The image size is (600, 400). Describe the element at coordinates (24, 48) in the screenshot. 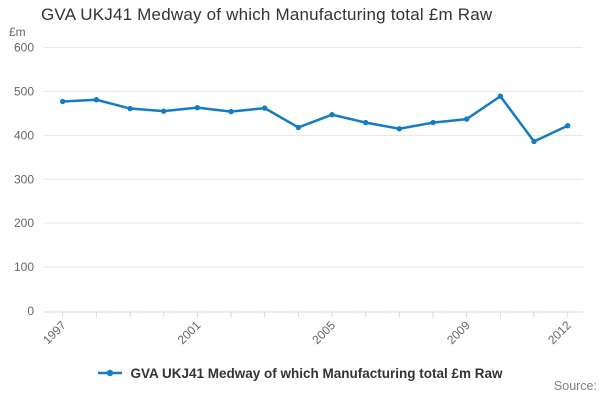

I see `y-axis-tick-label: 600` at that location.